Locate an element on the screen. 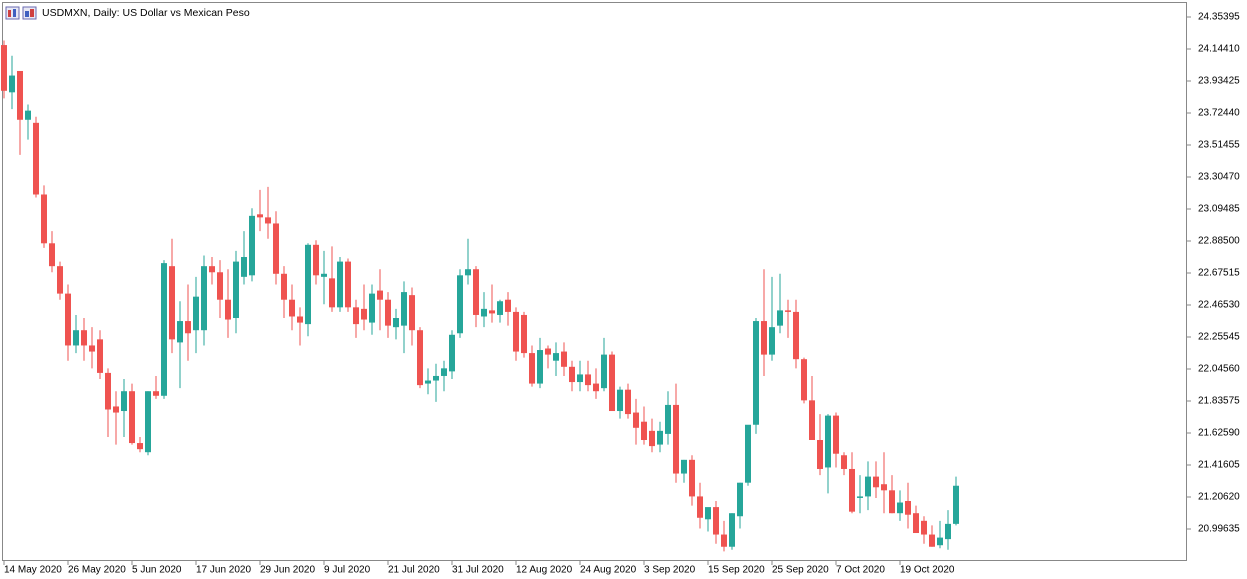 The height and width of the screenshot is (579, 1247). y-tick-label: 23.51455 is located at coordinates (1219, 145).